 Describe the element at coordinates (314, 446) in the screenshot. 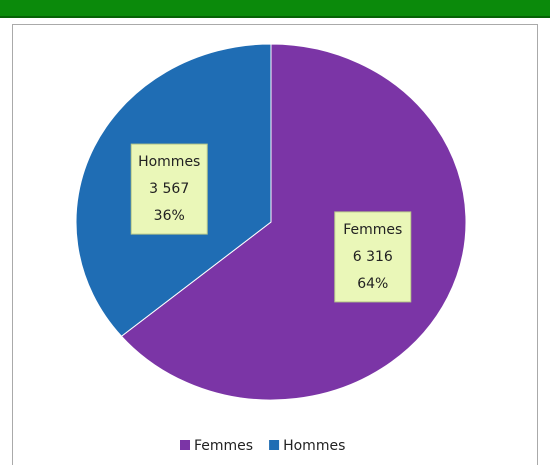

I see `legend-label: Hommes` at that location.